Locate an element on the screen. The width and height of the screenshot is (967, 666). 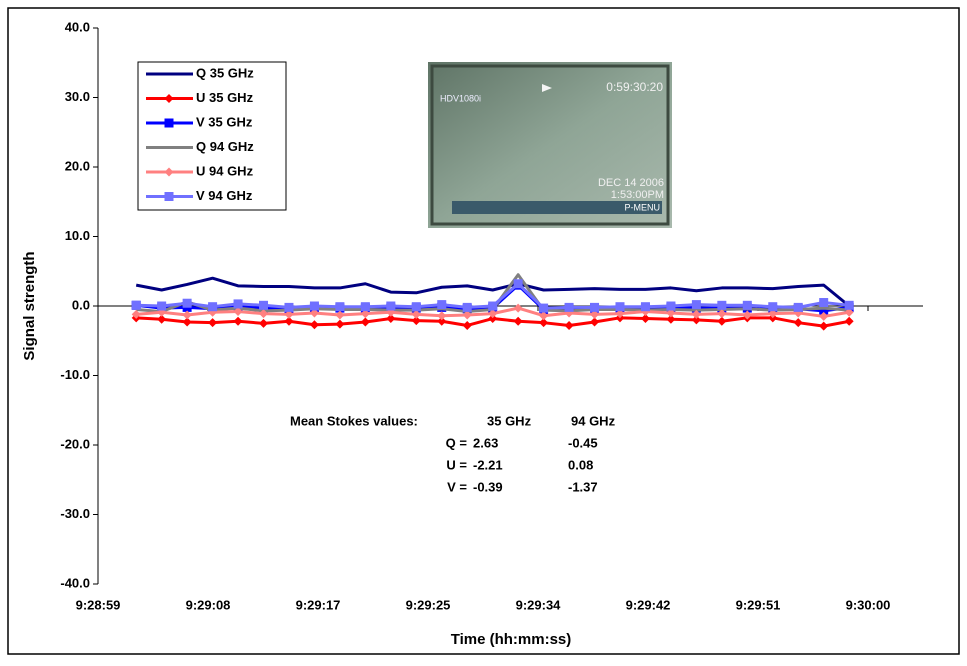
mean-table-label: V = is located at coordinates (457, 486).